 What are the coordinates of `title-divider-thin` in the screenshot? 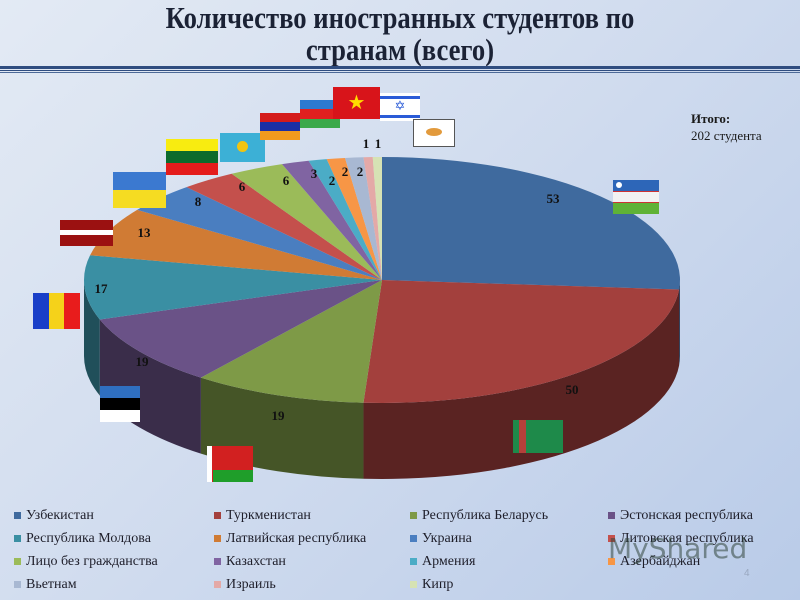 It's located at (400, 70).